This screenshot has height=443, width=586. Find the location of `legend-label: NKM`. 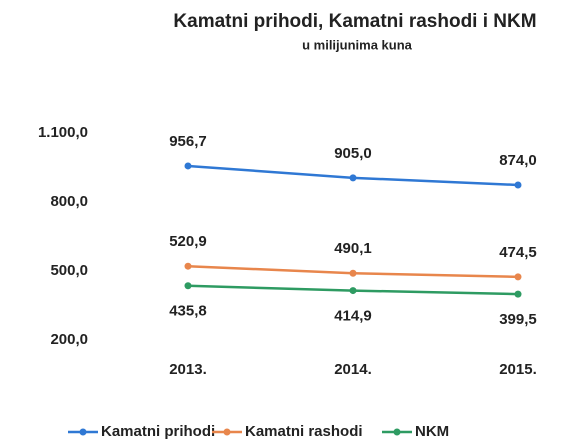

legend-label: NKM is located at coordinates (432, 431).